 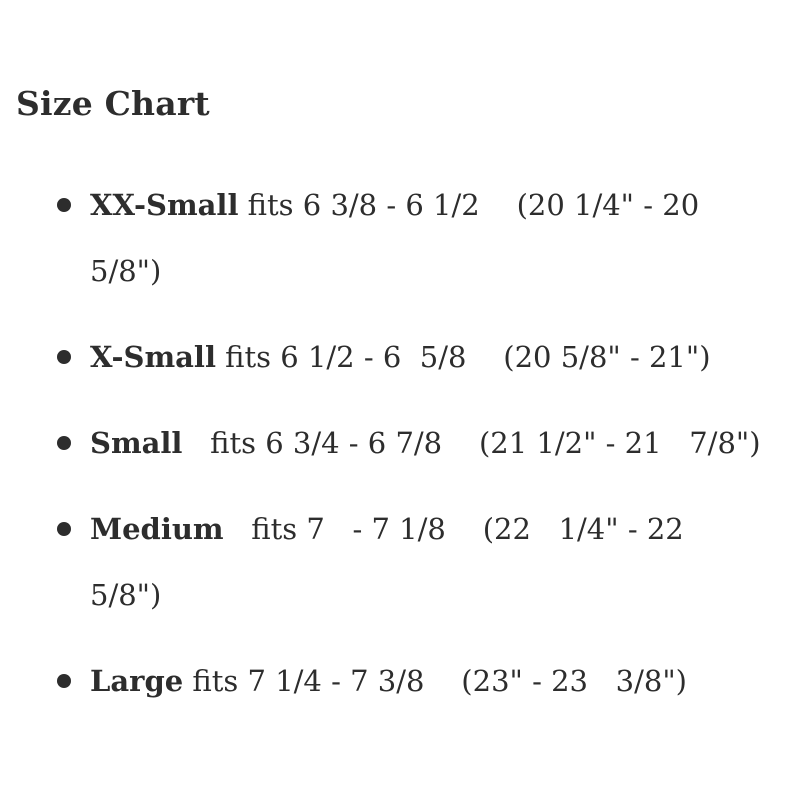 What do you see at coordinates (463, 357) in the screenshot?
I see `size-details: fits 6 1/2 - 6 5/8 (20 5/8" - 21")` at bounding box center [463, 357].